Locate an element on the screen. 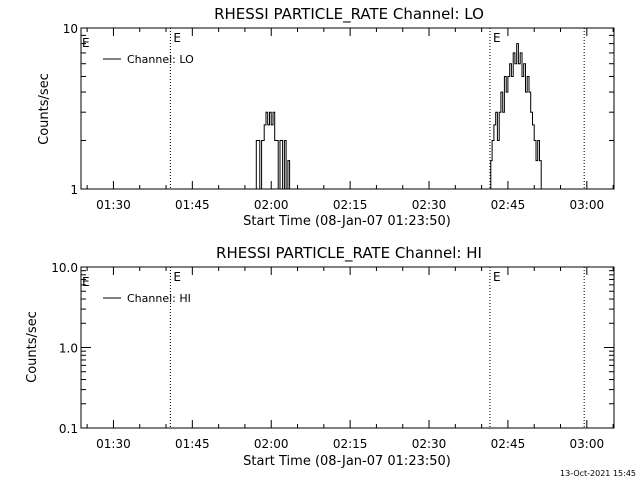  y-tick-label: 1 is located at coordinates (74, 190).